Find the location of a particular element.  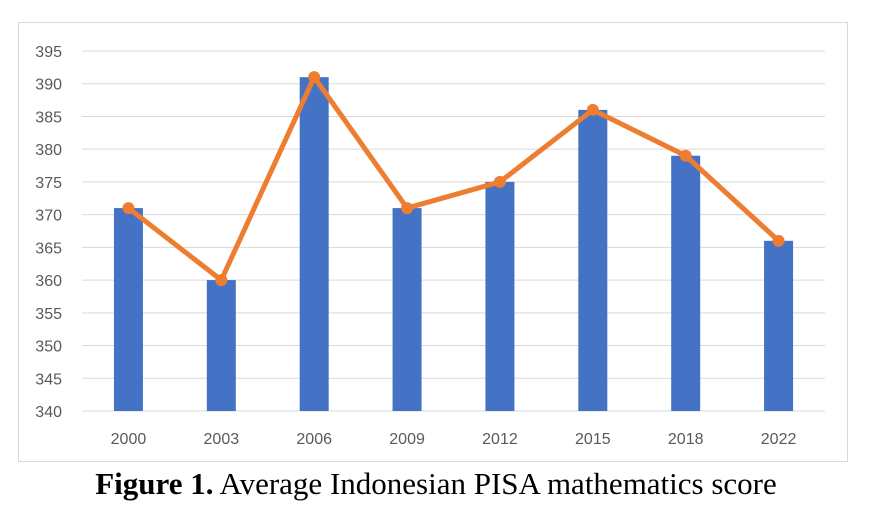

y-tick-label: 390 is located at coordinates (48, 85).